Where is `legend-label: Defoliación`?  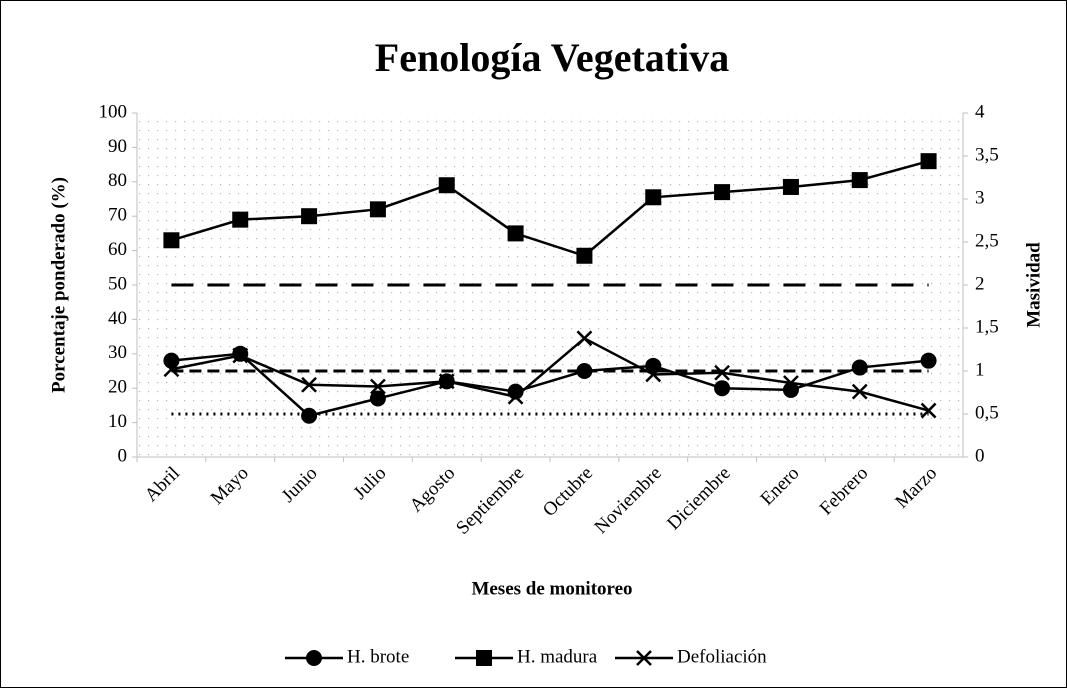 legend-label: Defoliación is located at coordinates (722, 656).